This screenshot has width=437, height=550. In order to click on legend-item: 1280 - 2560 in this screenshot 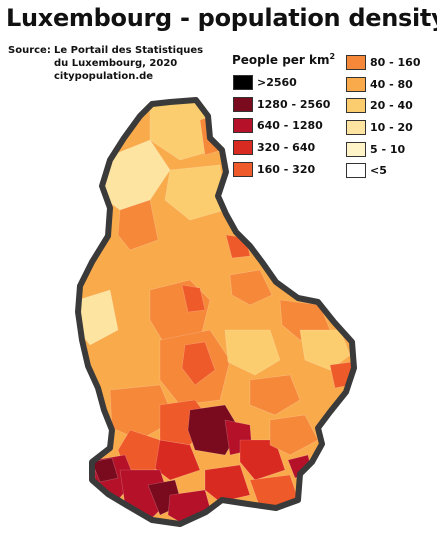, I will do `click(281, 105)`.